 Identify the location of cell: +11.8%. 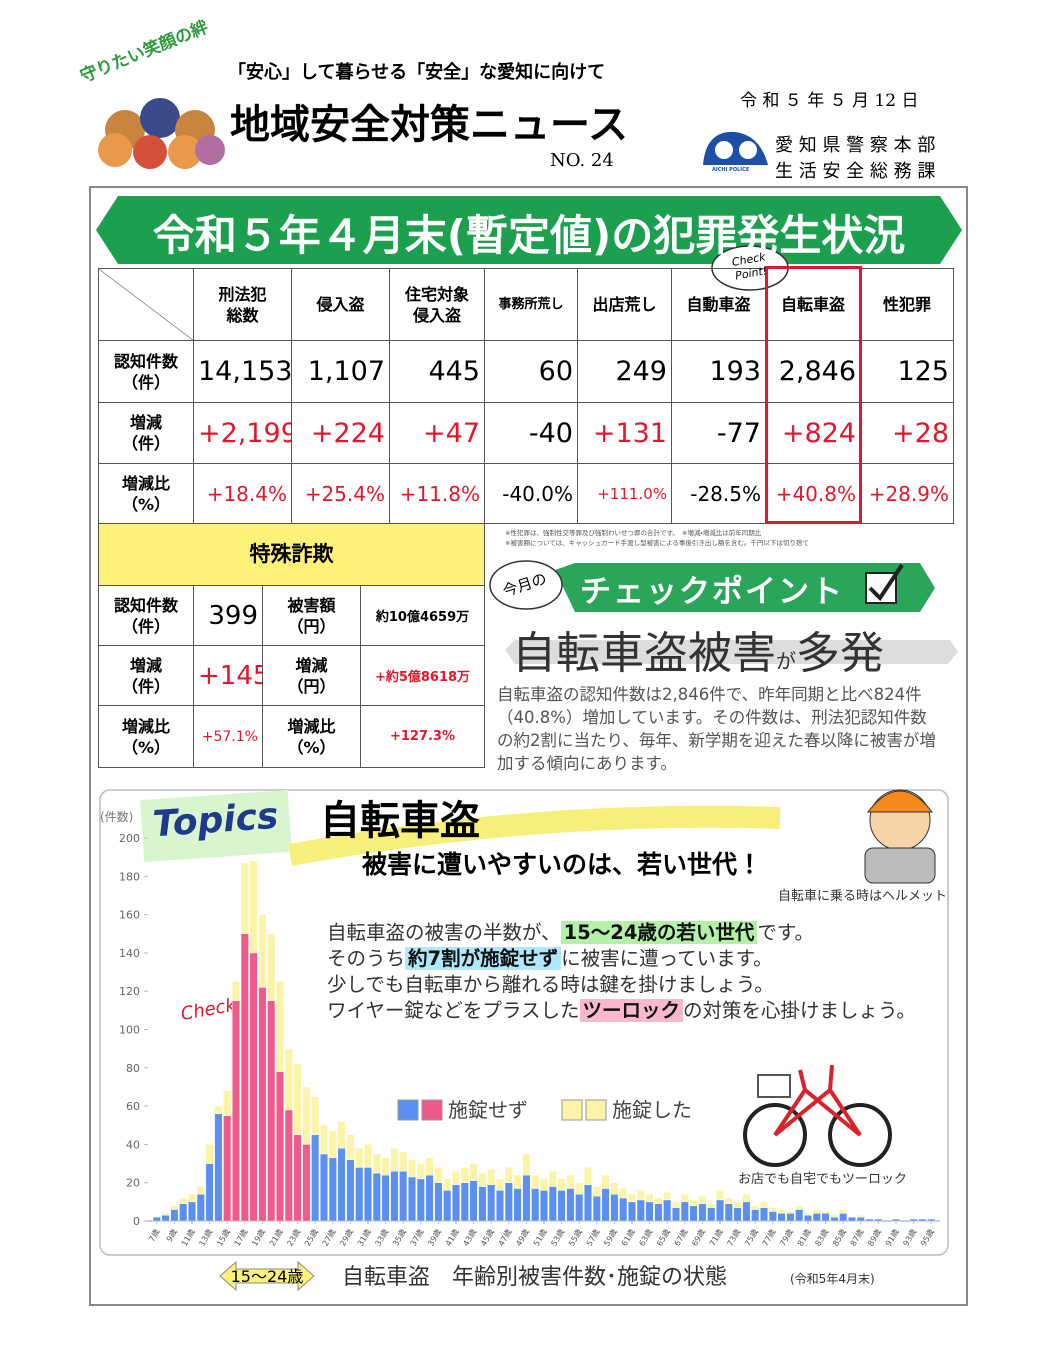
(437, 493).